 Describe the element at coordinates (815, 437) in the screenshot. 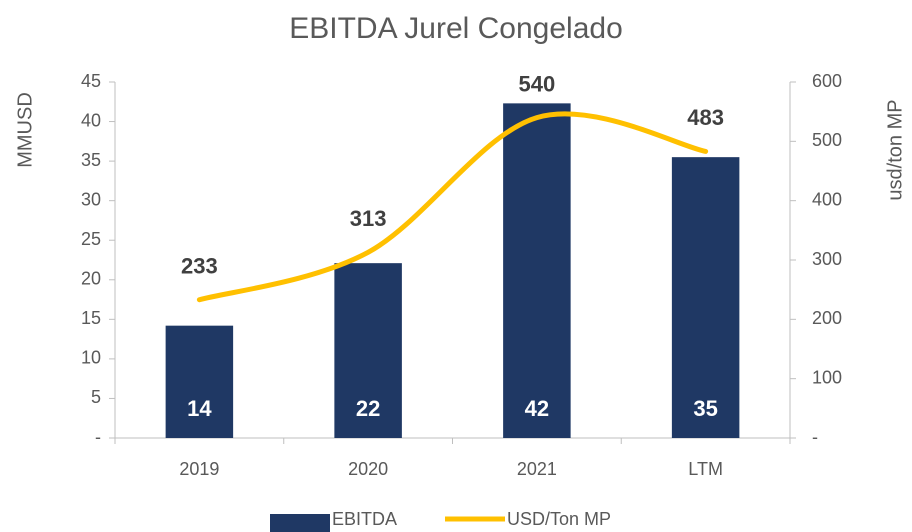

I see `y2-tick-label: -` at that location.